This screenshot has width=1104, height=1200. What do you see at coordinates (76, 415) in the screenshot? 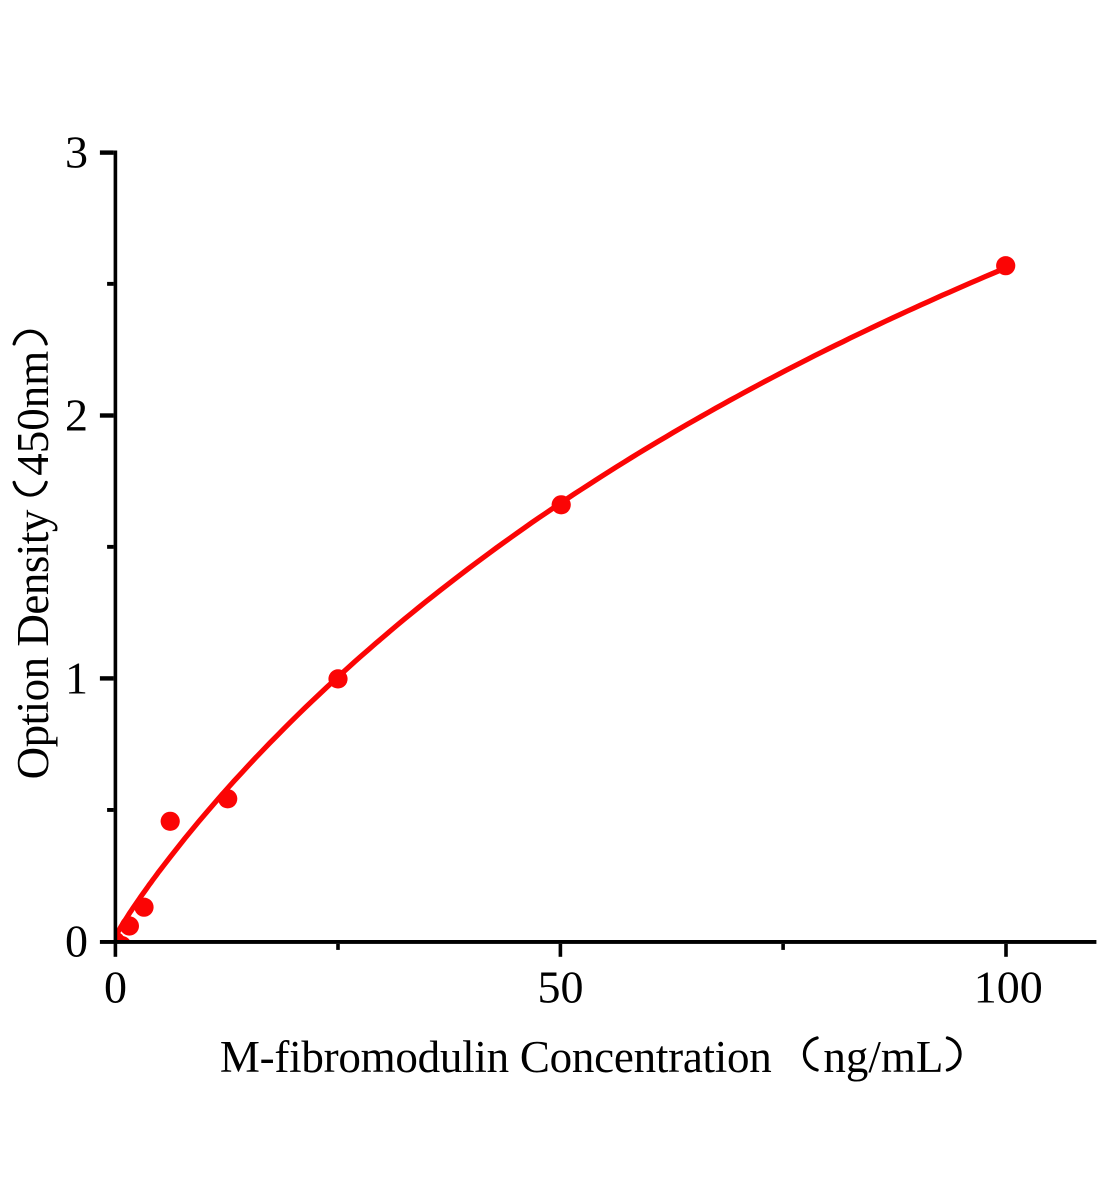
I see `svg-text: 2` at bounding box center [76, 415].